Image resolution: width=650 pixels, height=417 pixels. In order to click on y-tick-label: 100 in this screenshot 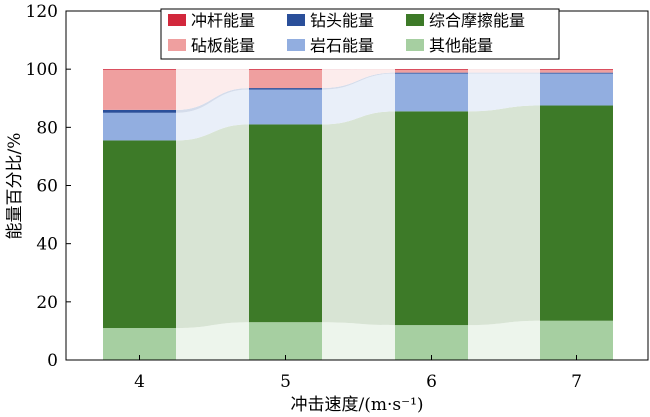, I will do `click(42, 70)`.